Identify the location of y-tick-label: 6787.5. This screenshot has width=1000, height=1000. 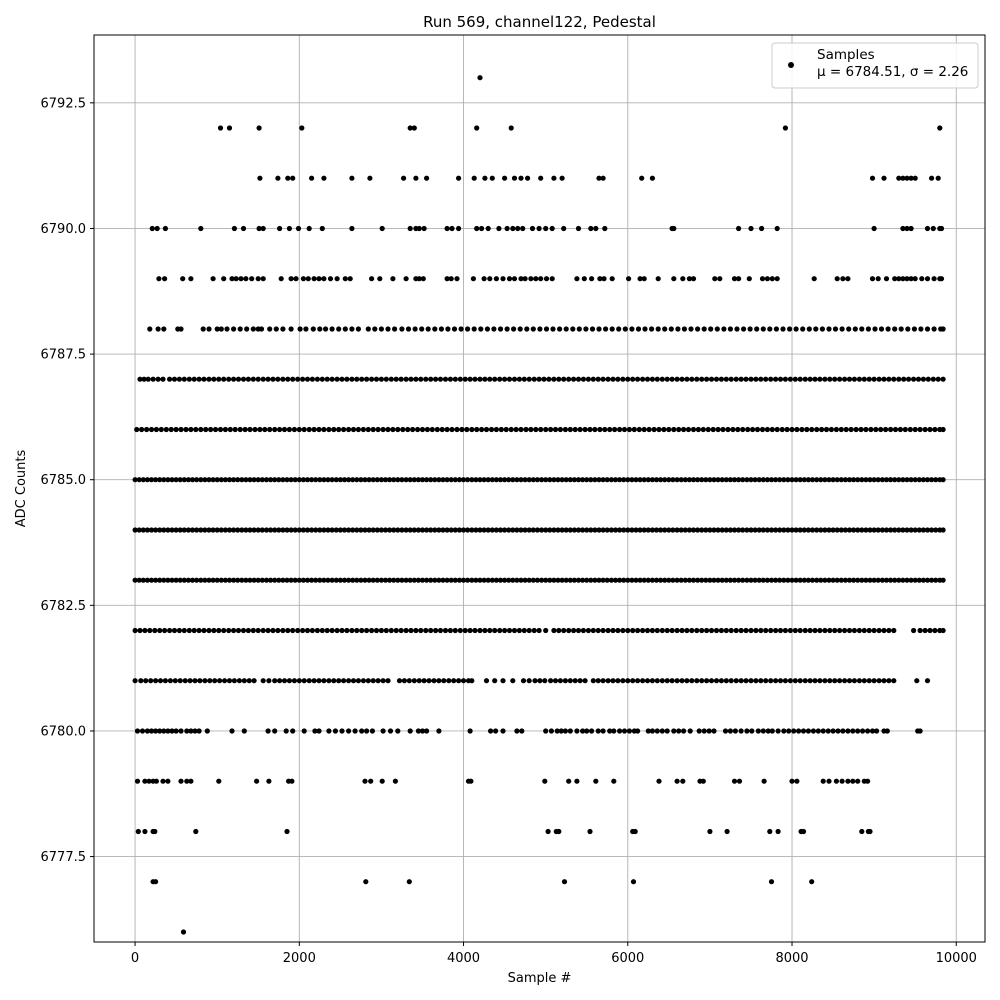
(64, 355).